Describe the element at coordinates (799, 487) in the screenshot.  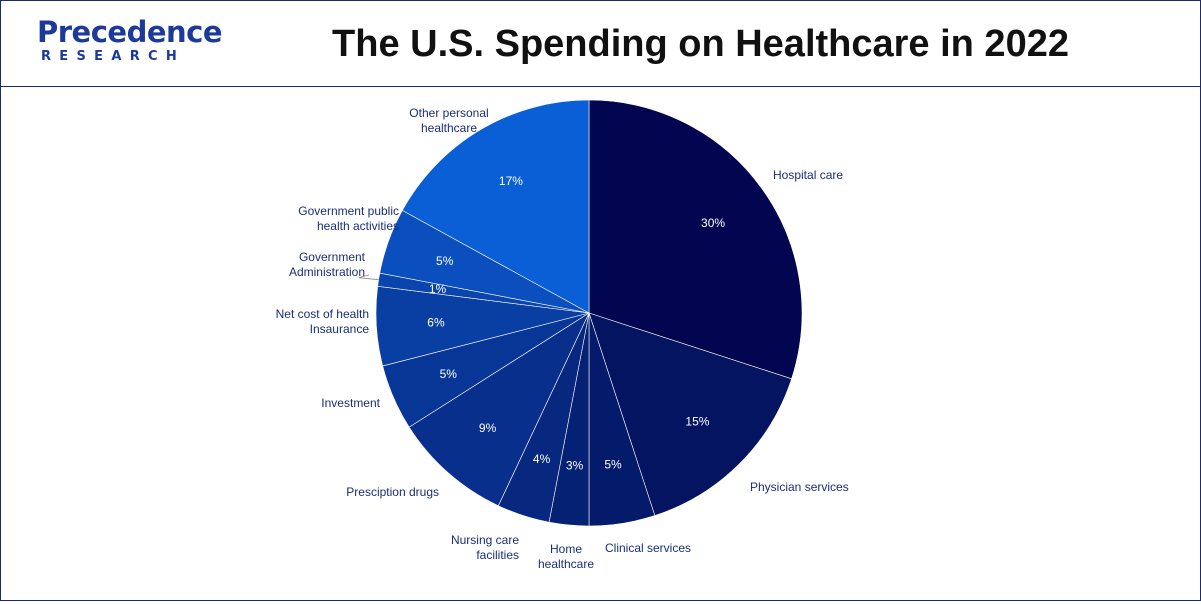
I see `category-label-physician-services: Physician services` at that location.